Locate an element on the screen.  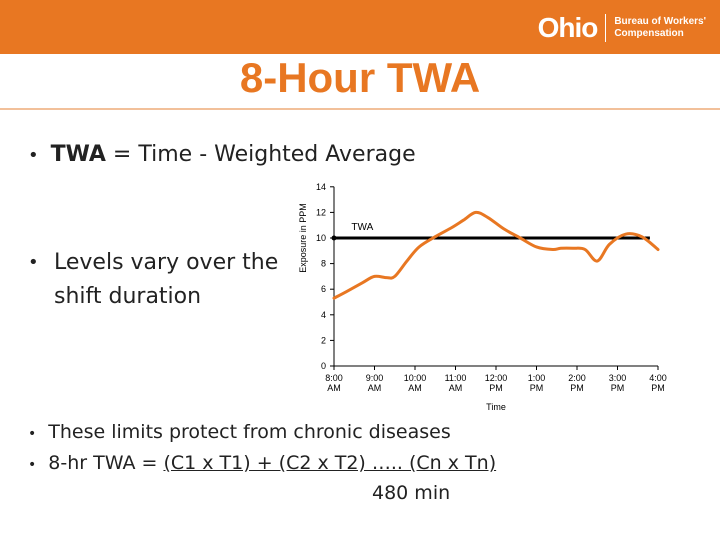
y-tick-label: 14 is located at coordinates (321, 187).